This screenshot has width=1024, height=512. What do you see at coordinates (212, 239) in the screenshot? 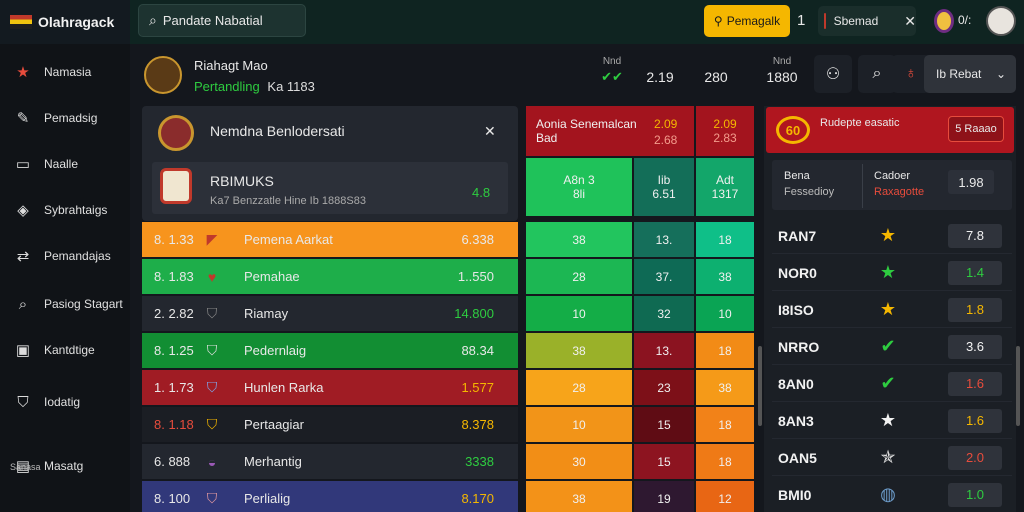
I see `flag-icon: ◤` at bounding box center [212, 239].